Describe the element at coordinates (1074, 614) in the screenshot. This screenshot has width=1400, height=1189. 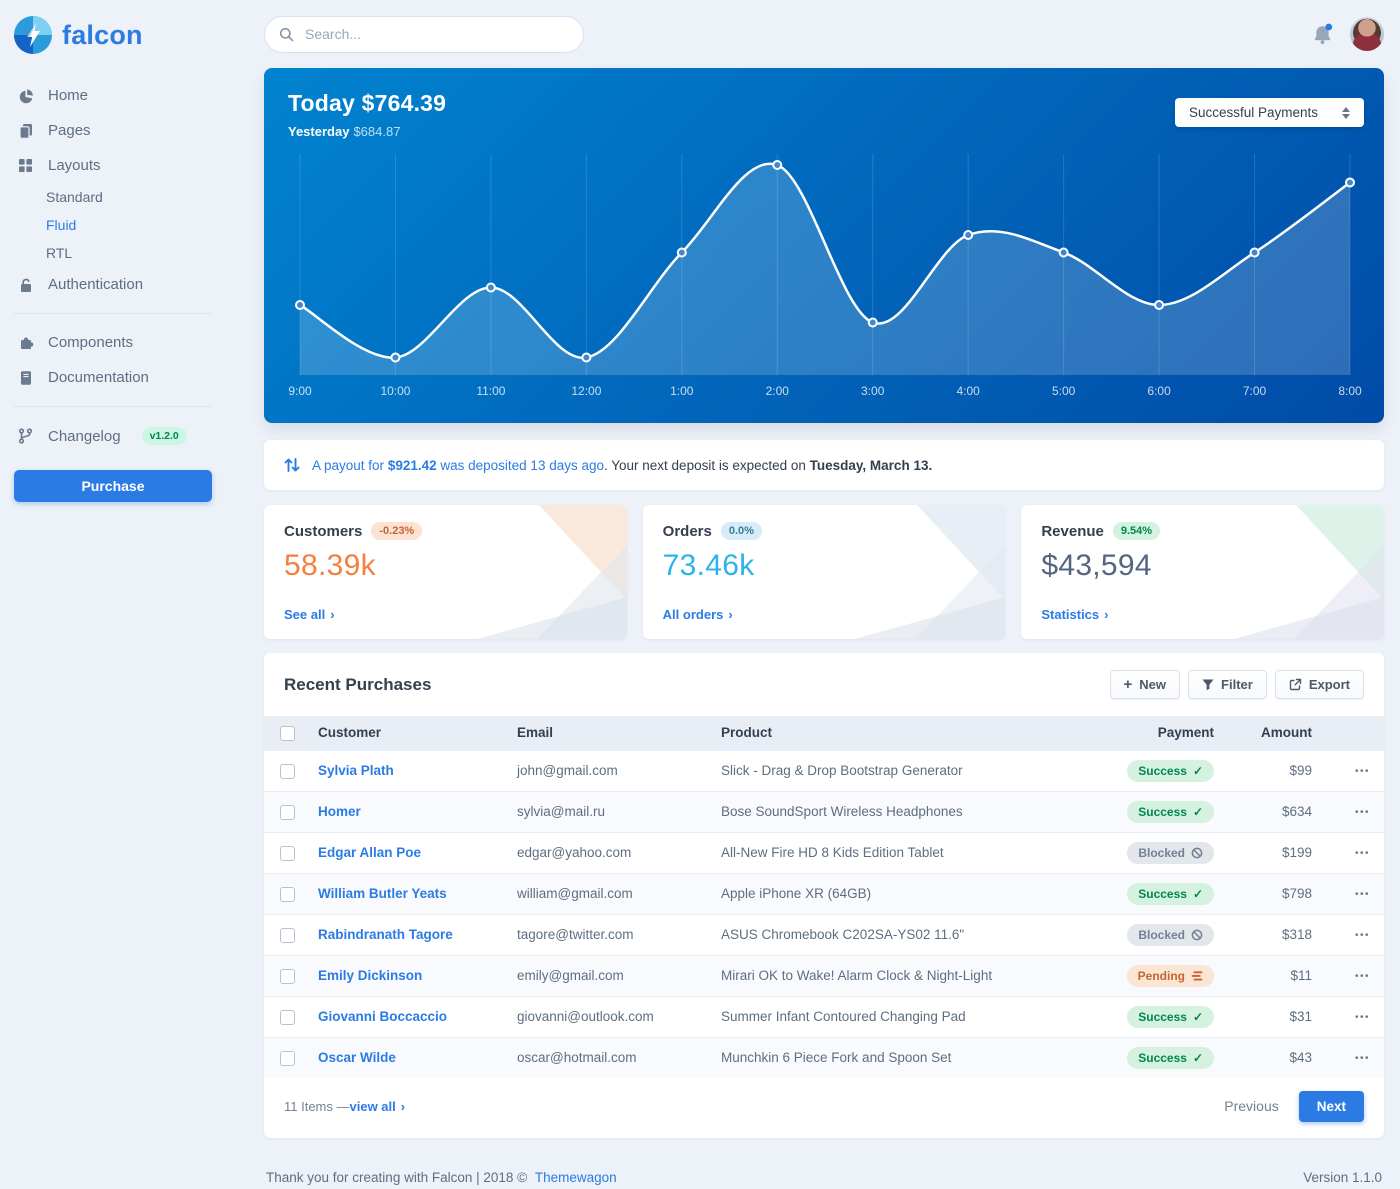
I see `statistics-link: Statistics` at that location.